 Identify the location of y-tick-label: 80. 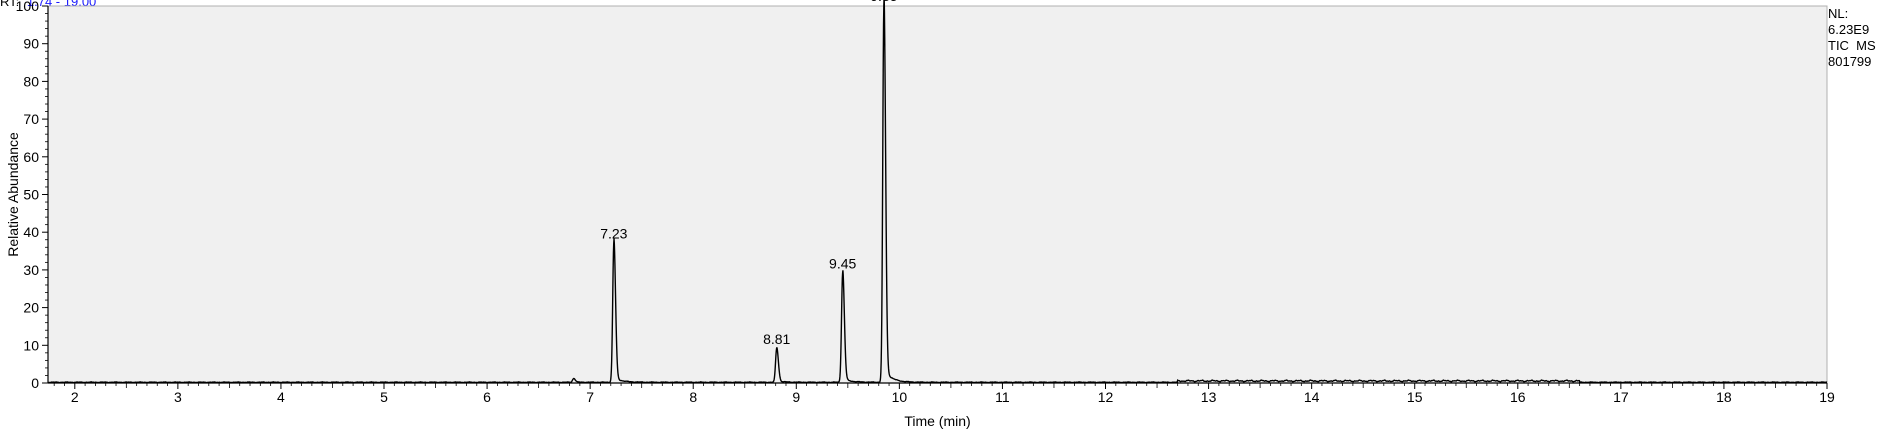
(31, 81).